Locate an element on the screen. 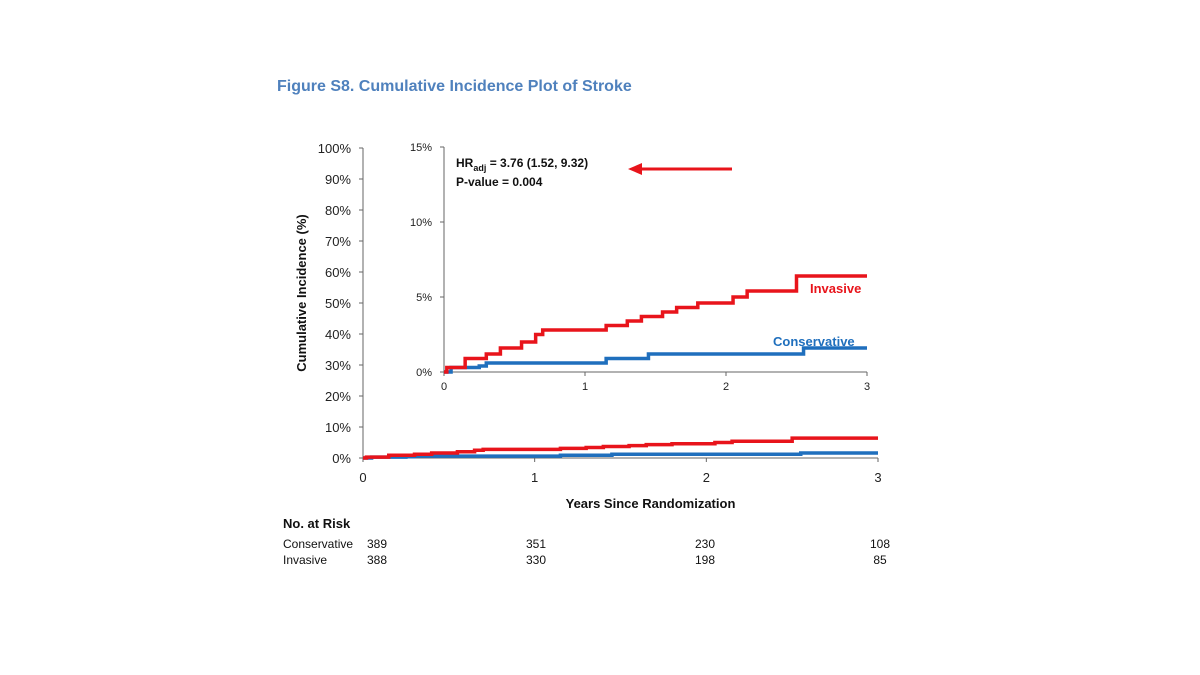 Image resolution: width=1200 pixels, height=675 pixels. inset-y-tick-label: 0% is located at coordinates (424, 373).